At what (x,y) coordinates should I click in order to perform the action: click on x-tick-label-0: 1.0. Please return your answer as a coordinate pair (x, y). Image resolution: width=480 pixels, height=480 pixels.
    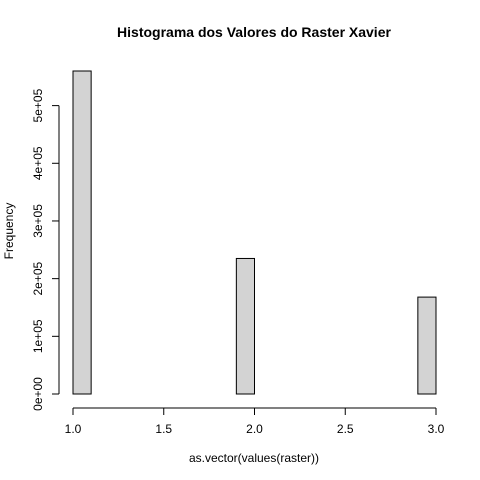
    Looking at the image, I should click on (73, 429).